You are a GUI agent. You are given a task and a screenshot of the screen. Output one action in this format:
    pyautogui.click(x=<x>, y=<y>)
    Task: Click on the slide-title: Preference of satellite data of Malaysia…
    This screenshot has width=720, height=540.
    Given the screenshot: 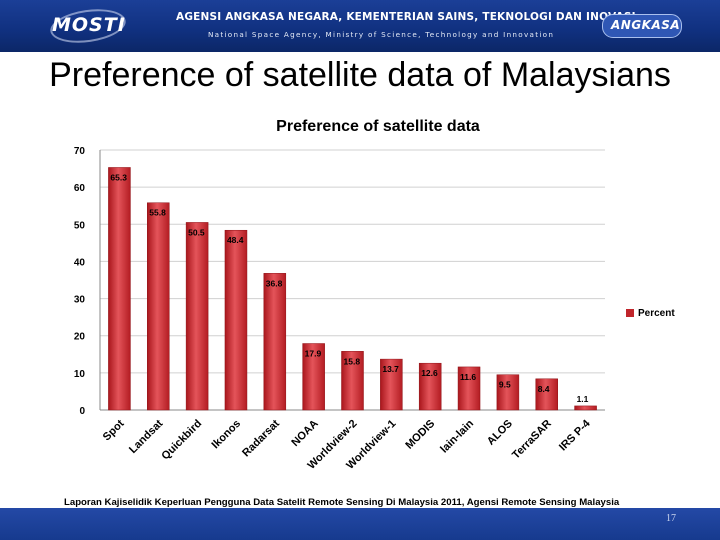 What is the action you would take?
    pyautogui.click(x=360, y=75)
    